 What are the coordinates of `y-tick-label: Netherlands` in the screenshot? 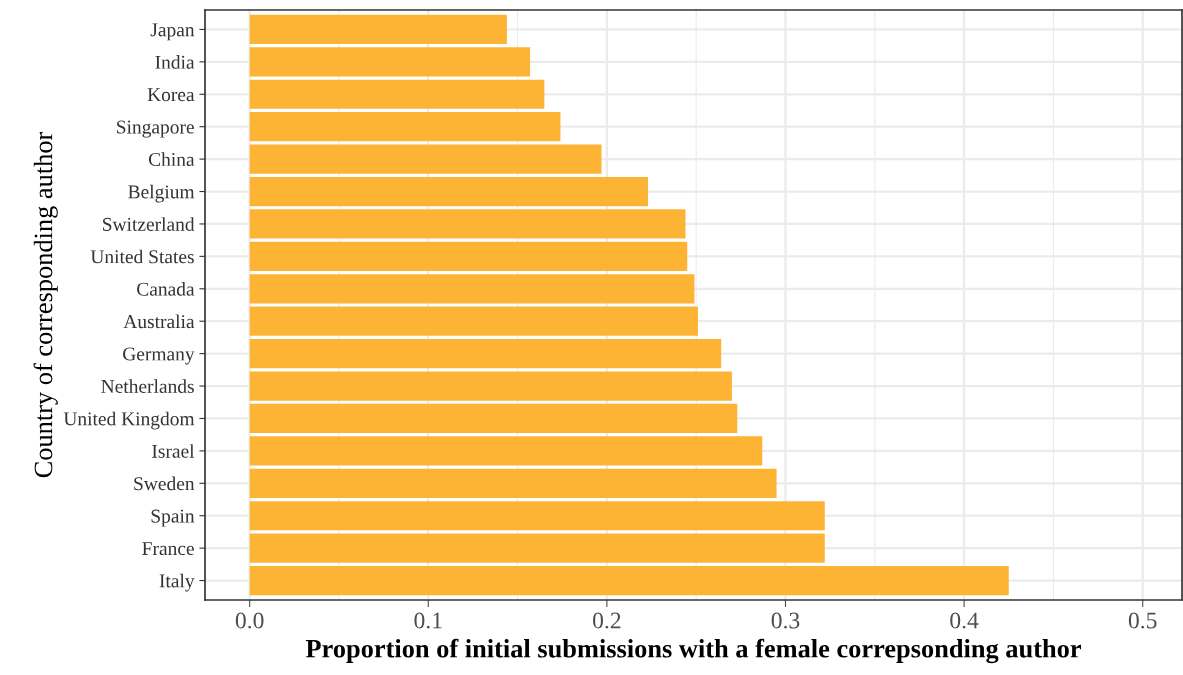 It's located at (147, 386).